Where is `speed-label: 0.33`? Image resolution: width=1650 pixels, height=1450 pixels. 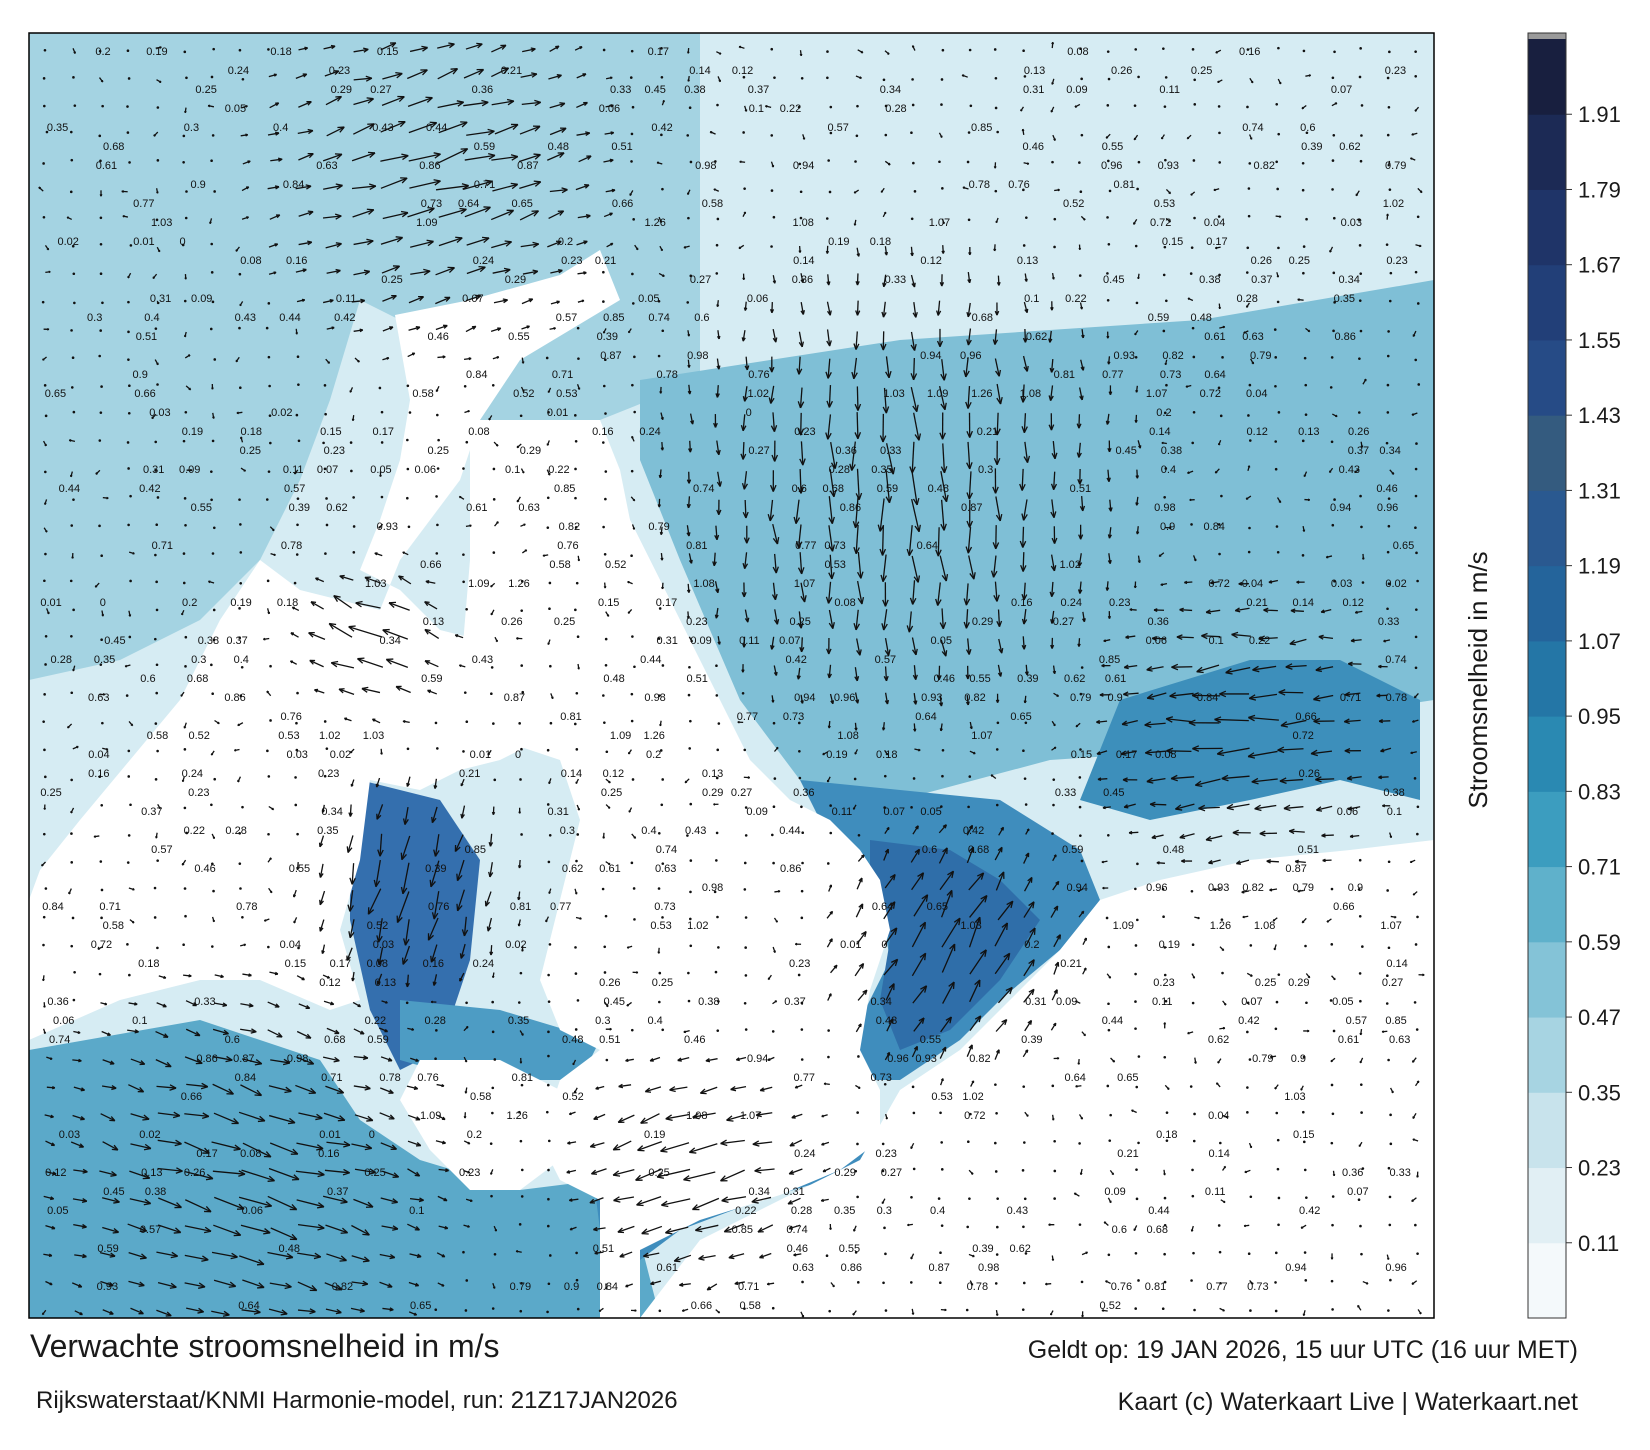 speed-label: 0.33 is located at coordinates (1065, 793).